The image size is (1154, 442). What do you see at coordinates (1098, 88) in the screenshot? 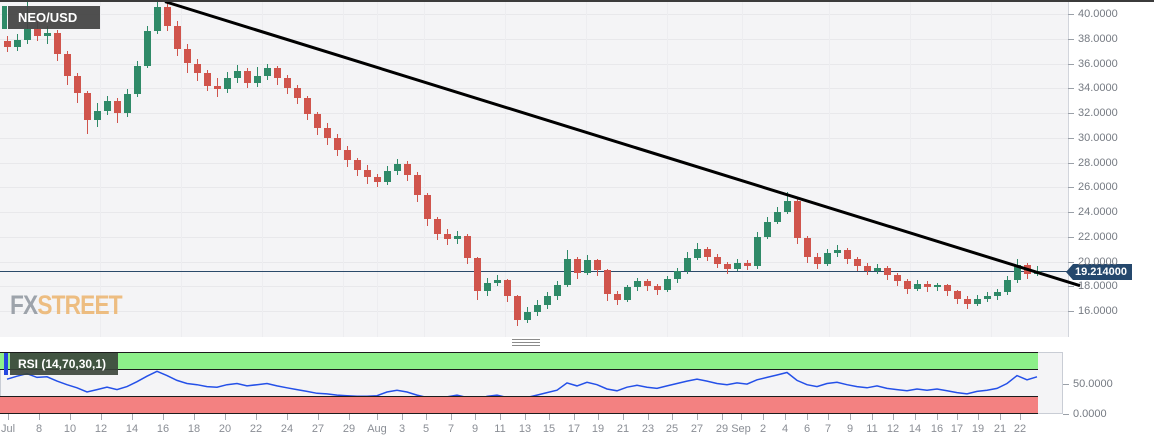
I see `price-axis-label: 34.0000` at bounding box center [1098, 88].